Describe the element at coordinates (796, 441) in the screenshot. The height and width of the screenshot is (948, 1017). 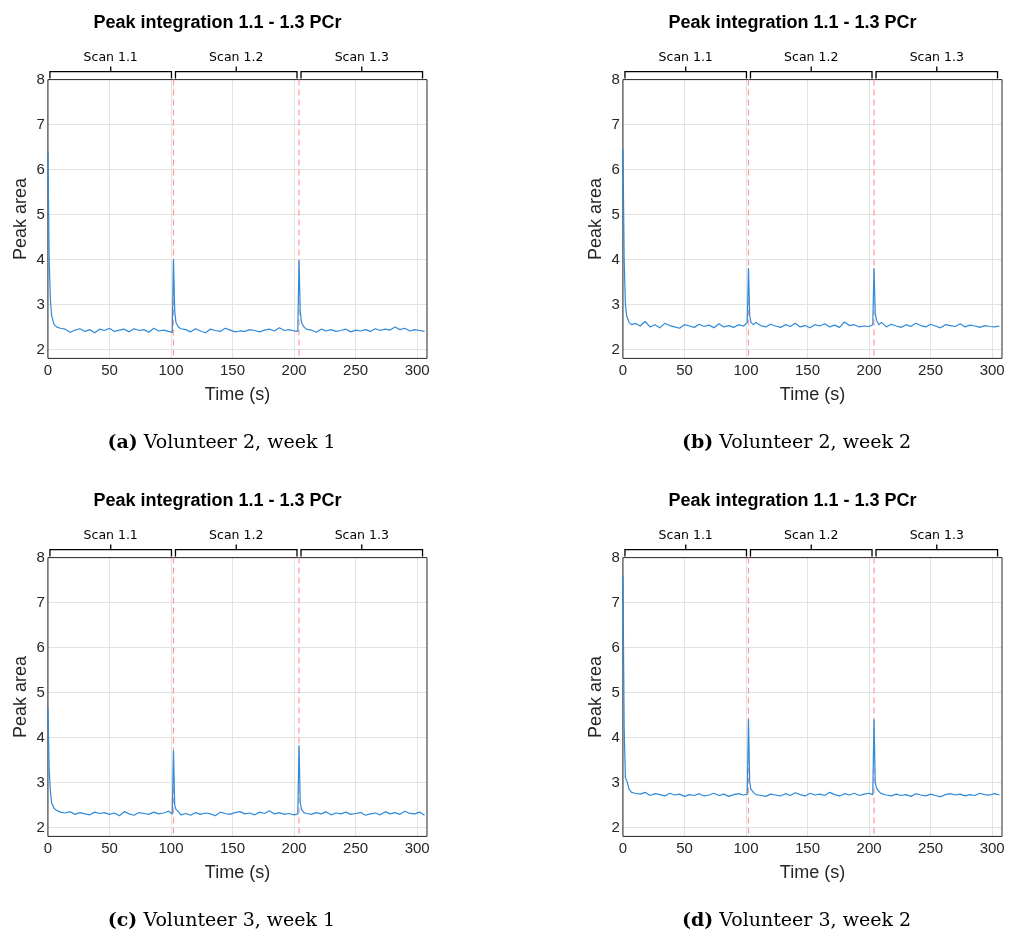
I see `text: (b) Volunteer 2, week 2` at that location.